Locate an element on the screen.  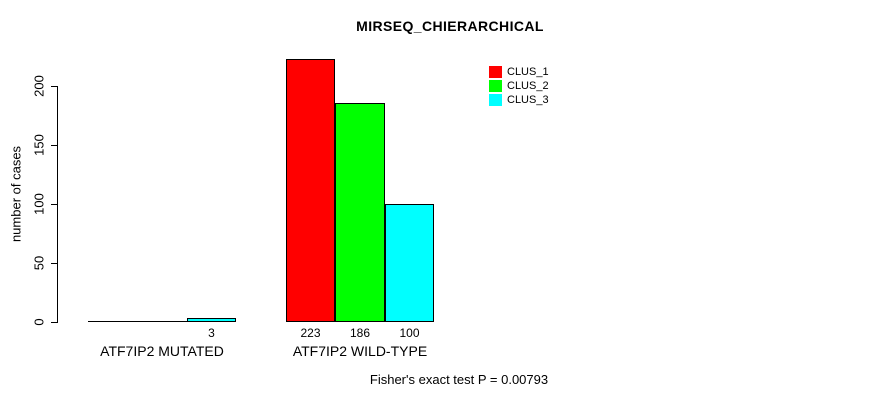
bar-value-label: 100 is located at coordinates (409, 333).